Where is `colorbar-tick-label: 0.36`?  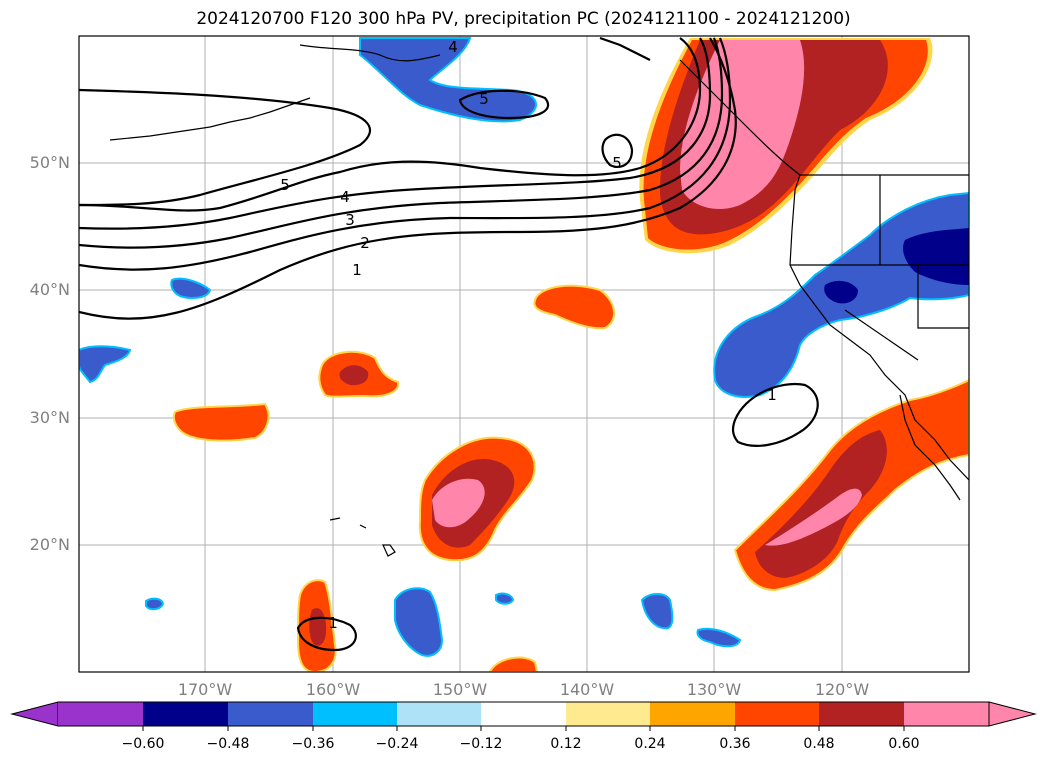 colorbar-tick-label: 0.36 is located at coordinates (735, 744).